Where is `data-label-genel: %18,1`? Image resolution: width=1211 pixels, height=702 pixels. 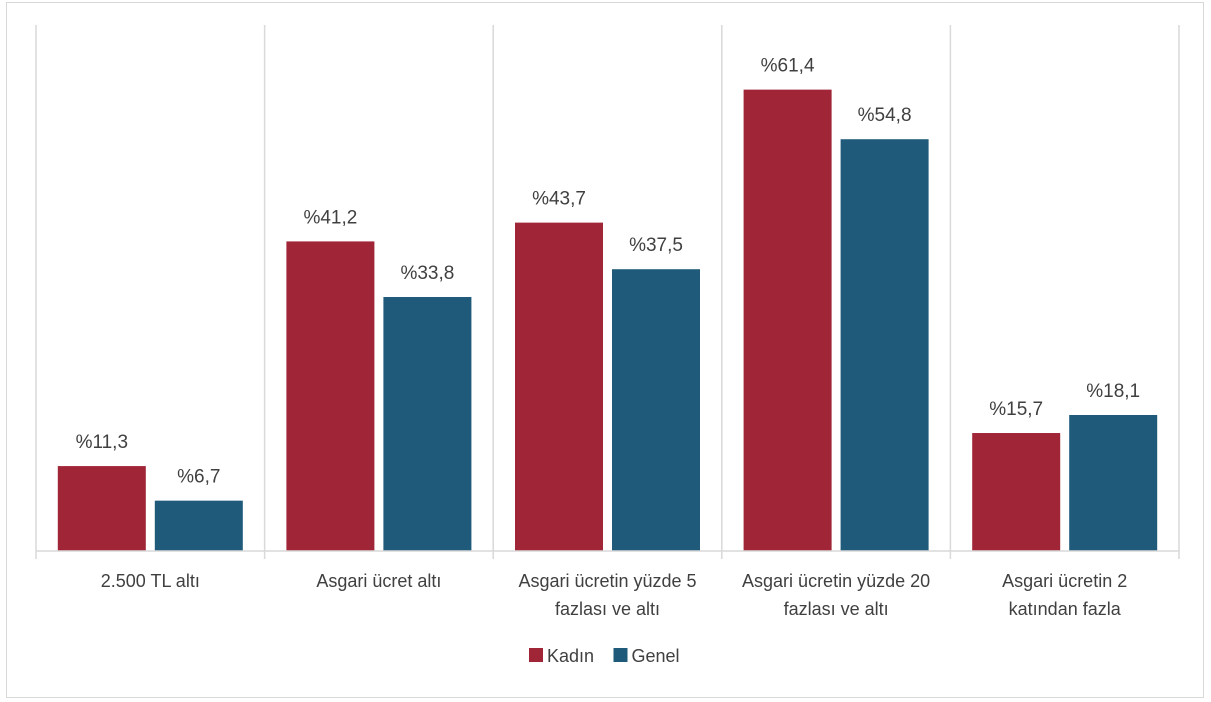
data-label-genel: %18,1 is located at coordinates (1113, 391).